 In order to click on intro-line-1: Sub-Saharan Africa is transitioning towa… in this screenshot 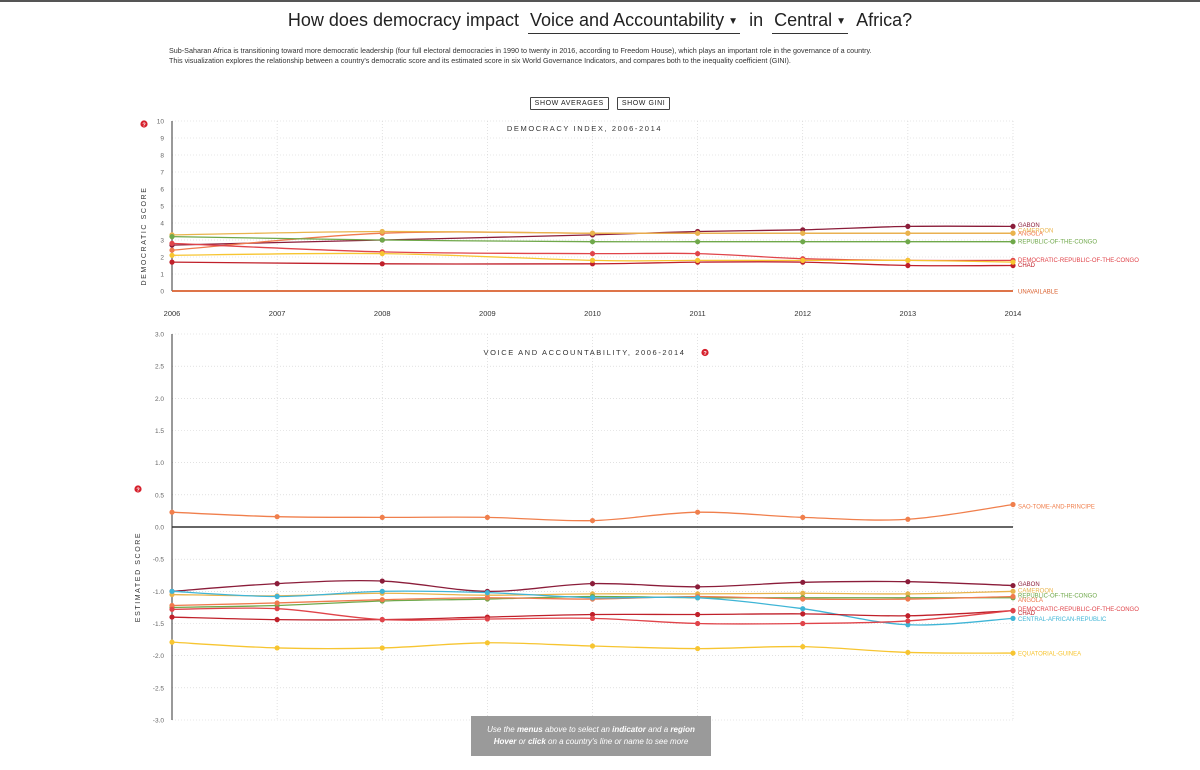, I will do `click(520, 50)`.